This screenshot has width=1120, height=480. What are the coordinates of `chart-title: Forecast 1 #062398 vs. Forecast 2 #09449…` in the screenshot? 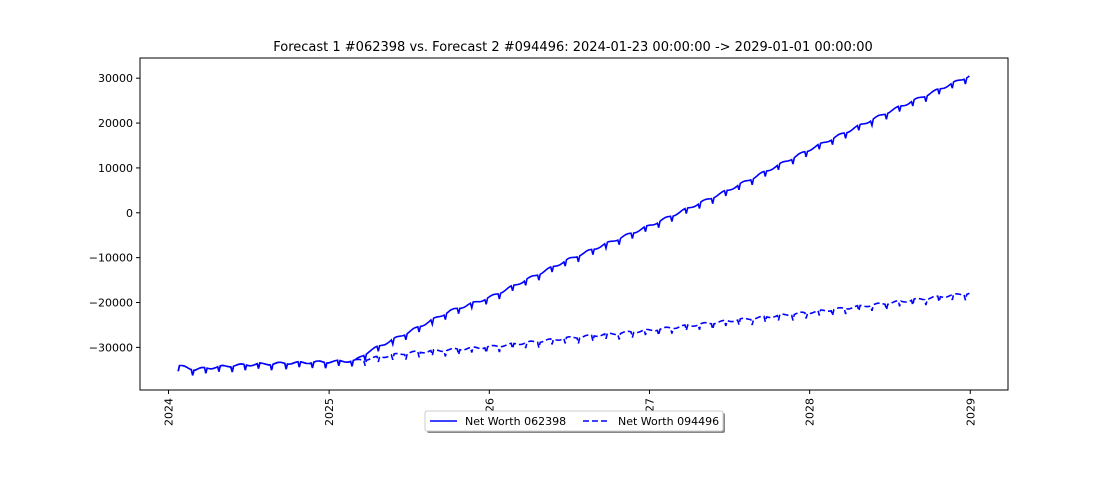 It's located at (573, 47).